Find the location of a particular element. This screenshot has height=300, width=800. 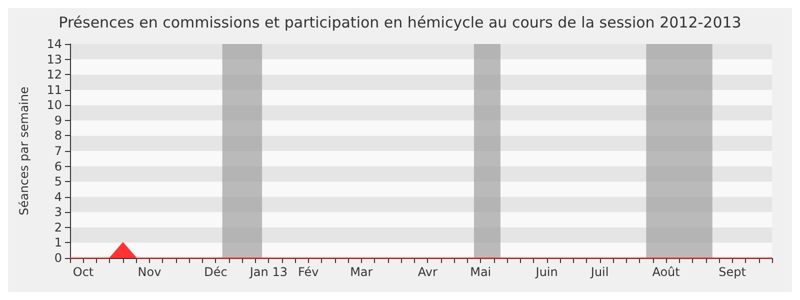

y-tick-label: 2 is located at coordinates (58, 227).